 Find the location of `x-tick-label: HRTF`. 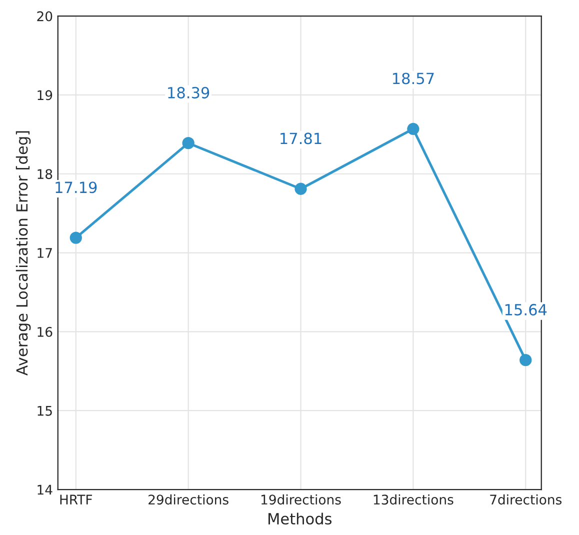

x-tick-label: HRTF is located at coordinates (76, 499).